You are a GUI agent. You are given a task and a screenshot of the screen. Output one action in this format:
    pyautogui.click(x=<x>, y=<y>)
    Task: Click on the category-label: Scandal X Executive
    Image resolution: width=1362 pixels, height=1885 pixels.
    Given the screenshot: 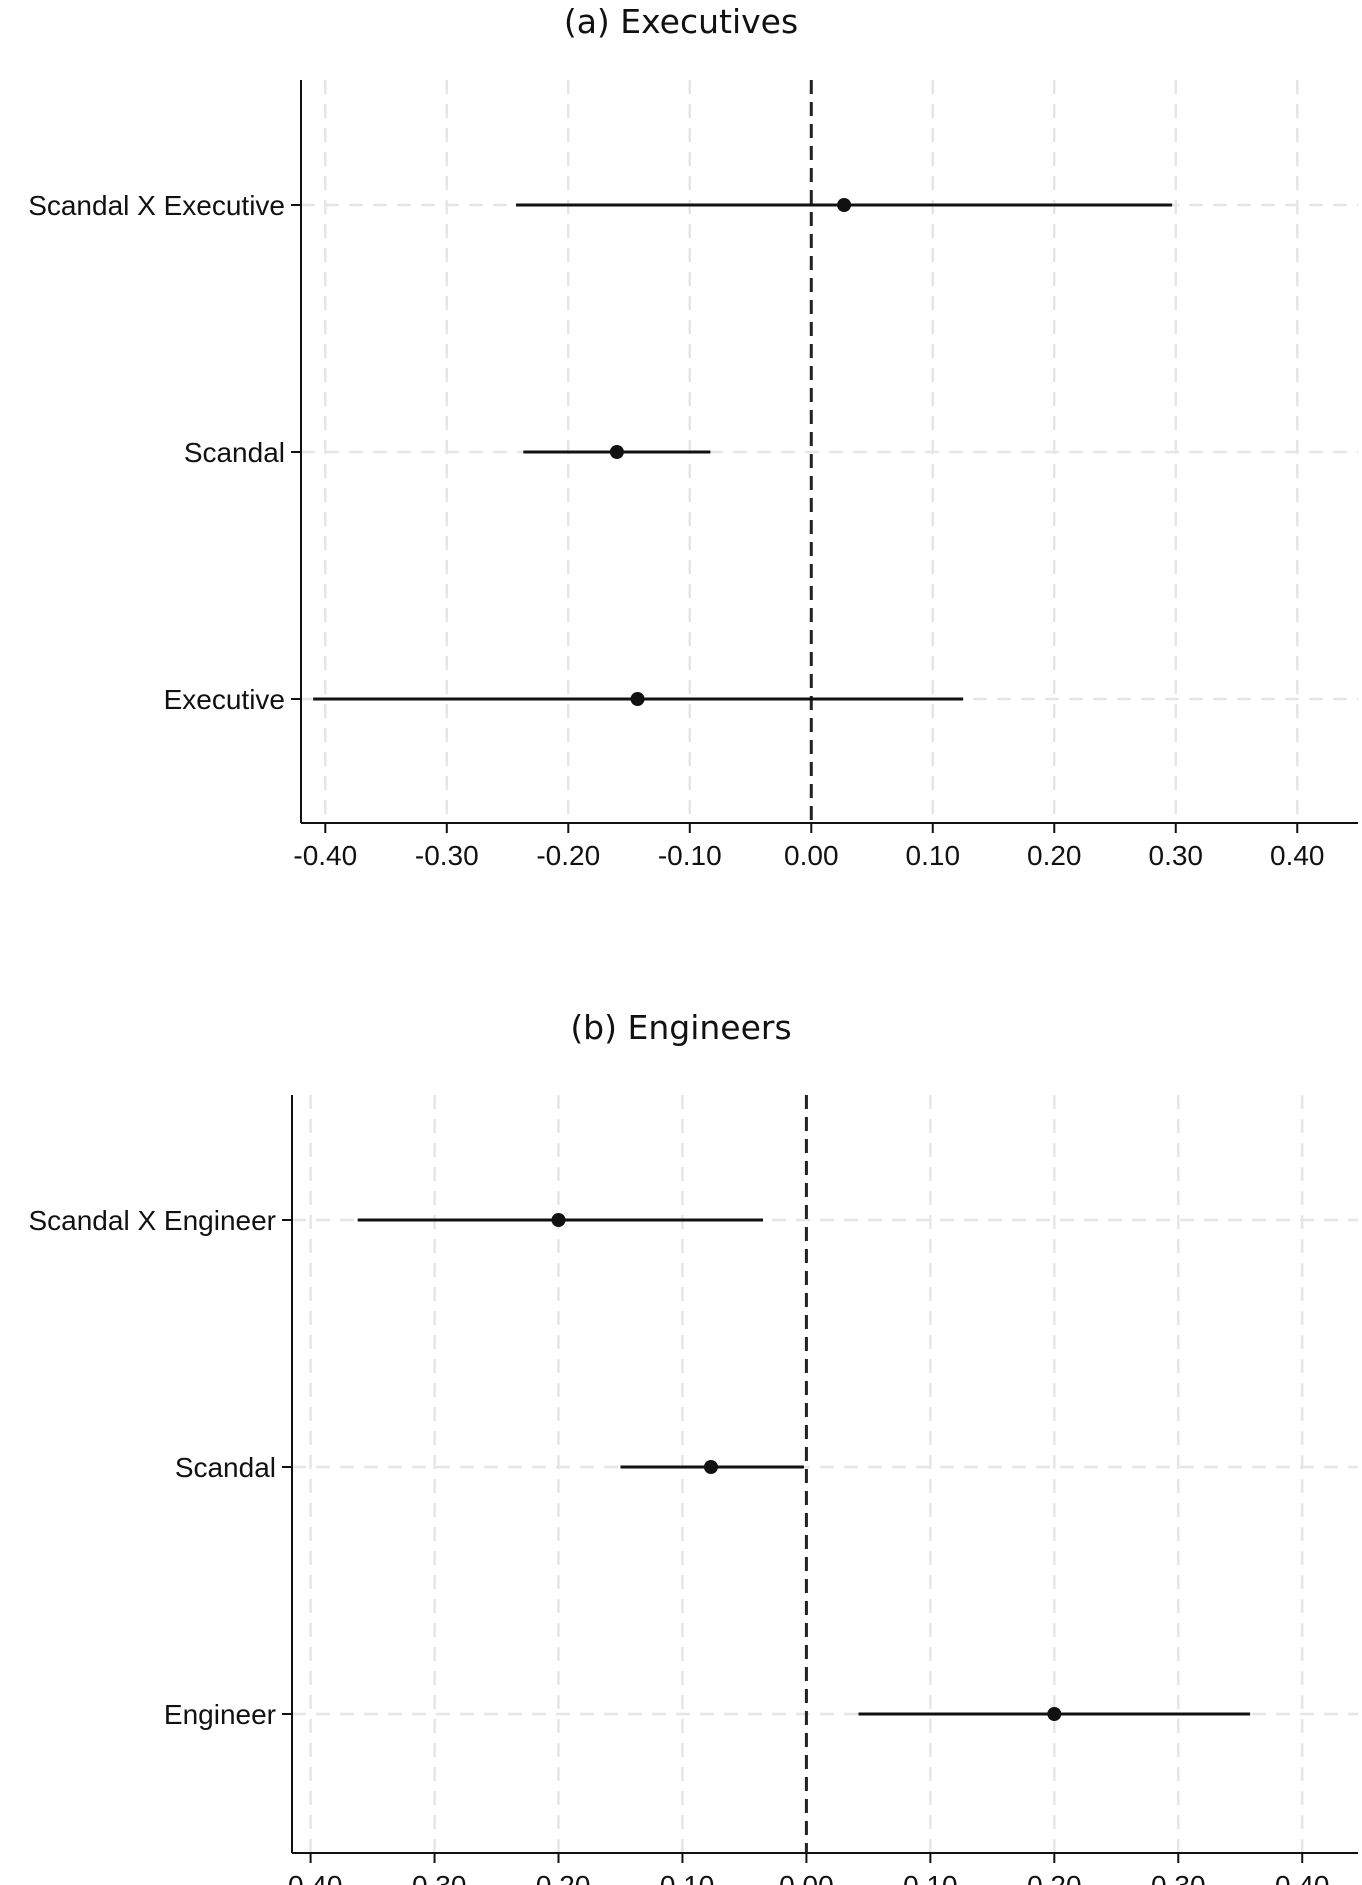 What is the action you would take?
    pyautogui.click(x=156, y=205)
    